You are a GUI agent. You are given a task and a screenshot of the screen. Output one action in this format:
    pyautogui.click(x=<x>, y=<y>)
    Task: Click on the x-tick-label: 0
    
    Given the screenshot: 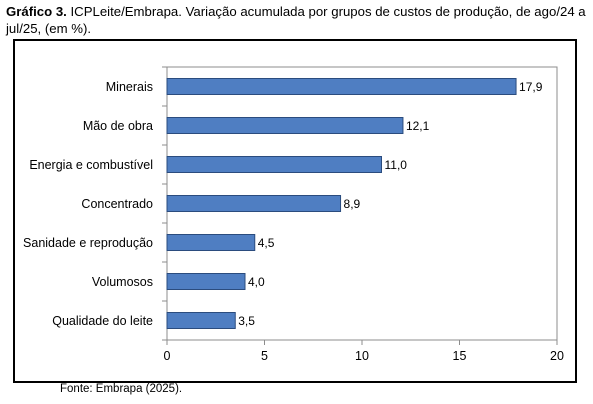 What is the action you would take?
    pyautogui.click(x=167, y=356)
    